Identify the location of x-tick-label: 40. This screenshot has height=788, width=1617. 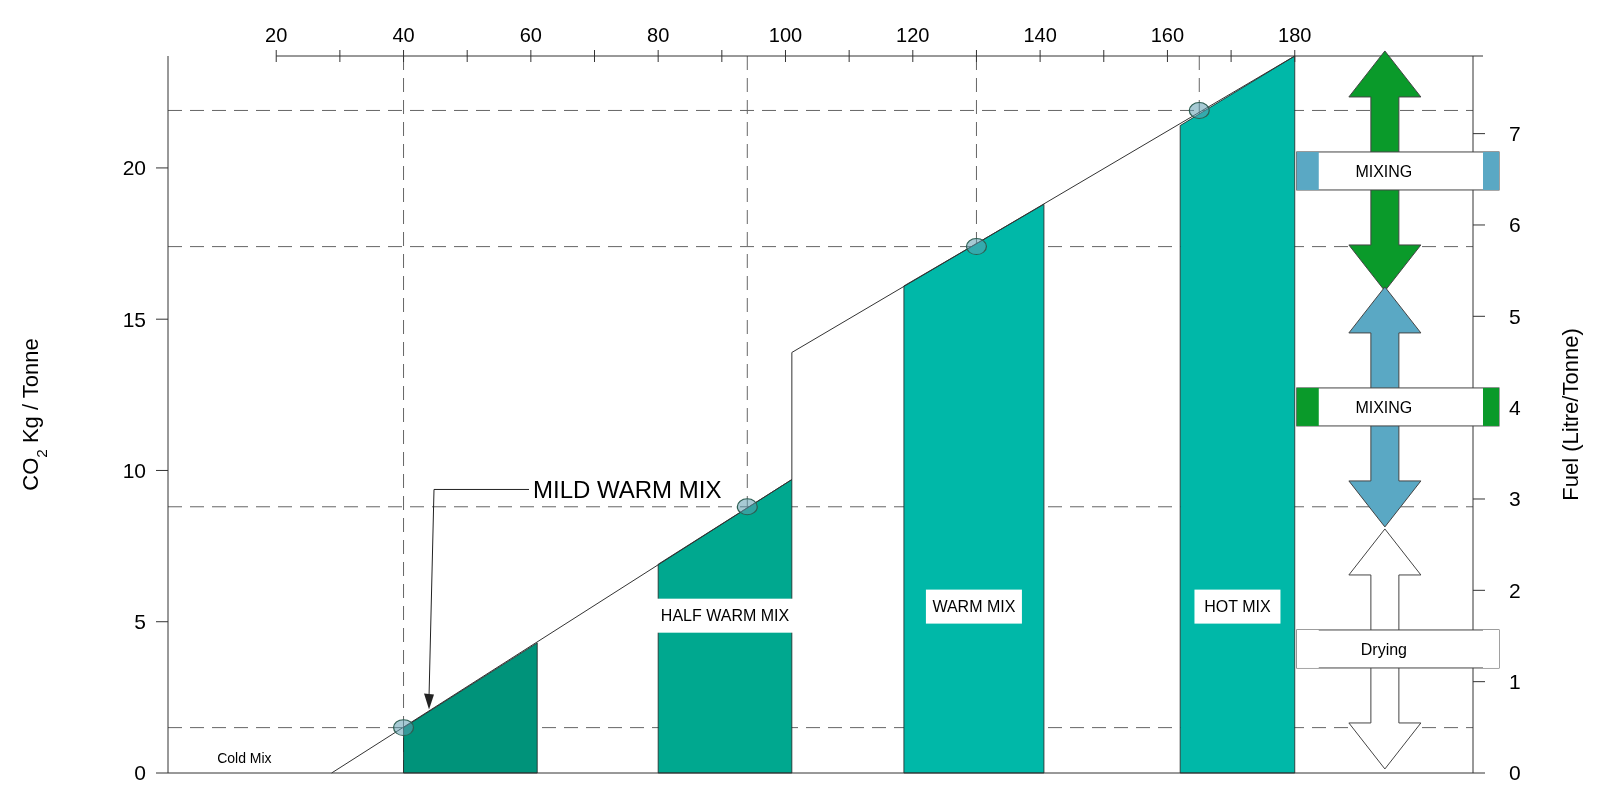
(403, 35).